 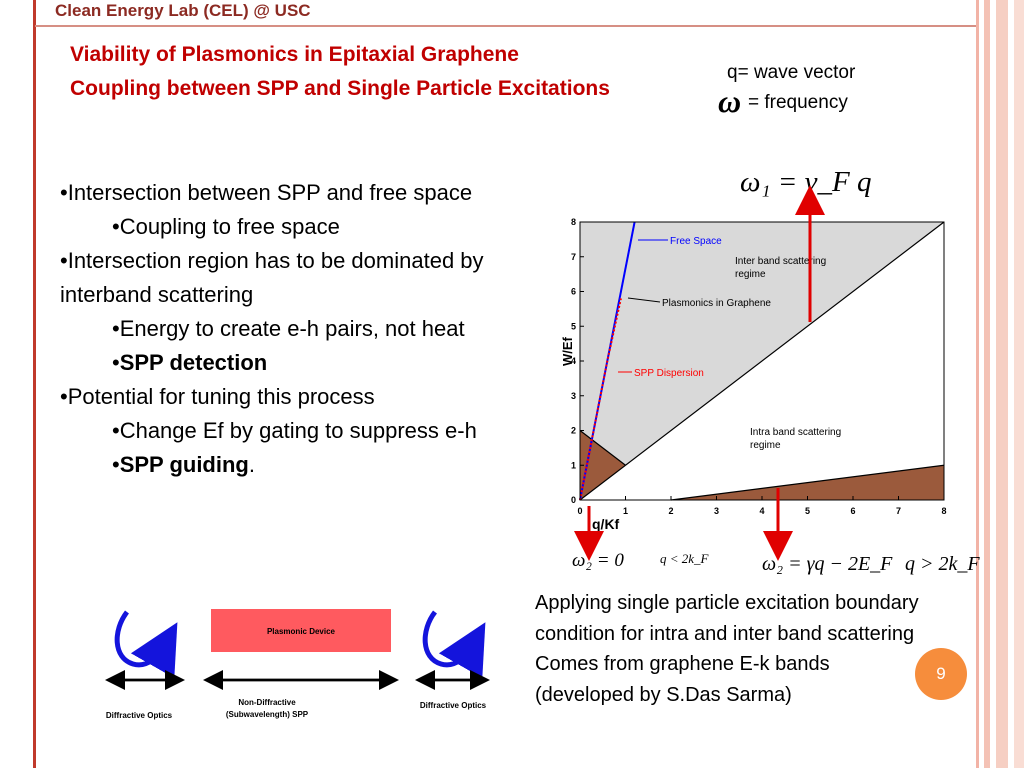 I want to click on y-tick-label: 3, so click(x=573, y=396).